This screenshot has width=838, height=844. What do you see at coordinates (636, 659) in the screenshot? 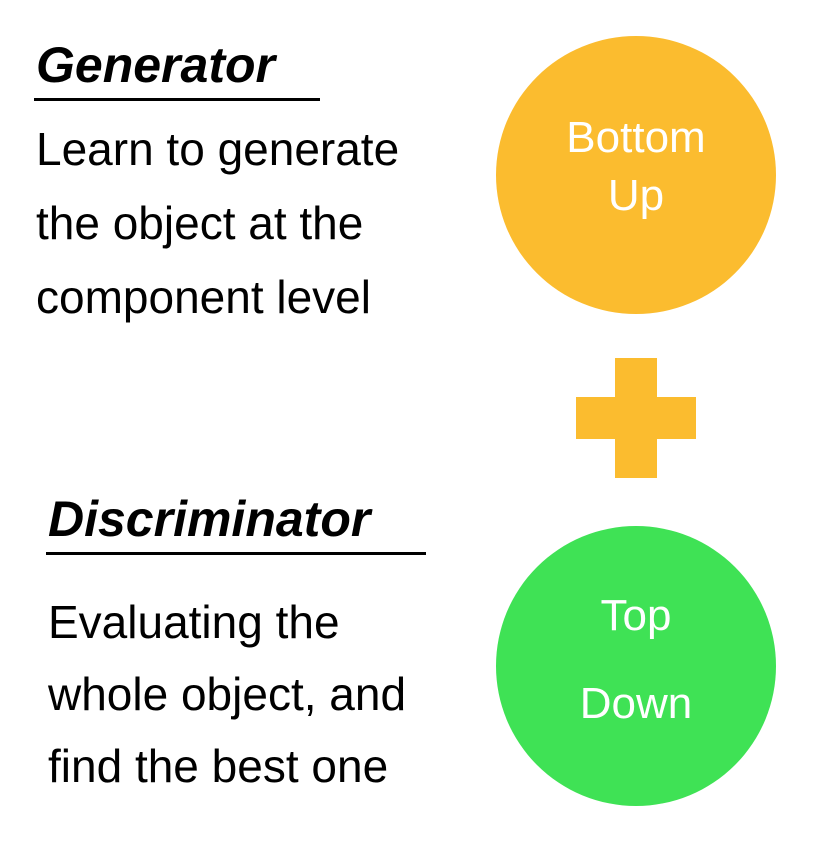
I see `top-down-label: Top Down` at bounding box center [636, 659].